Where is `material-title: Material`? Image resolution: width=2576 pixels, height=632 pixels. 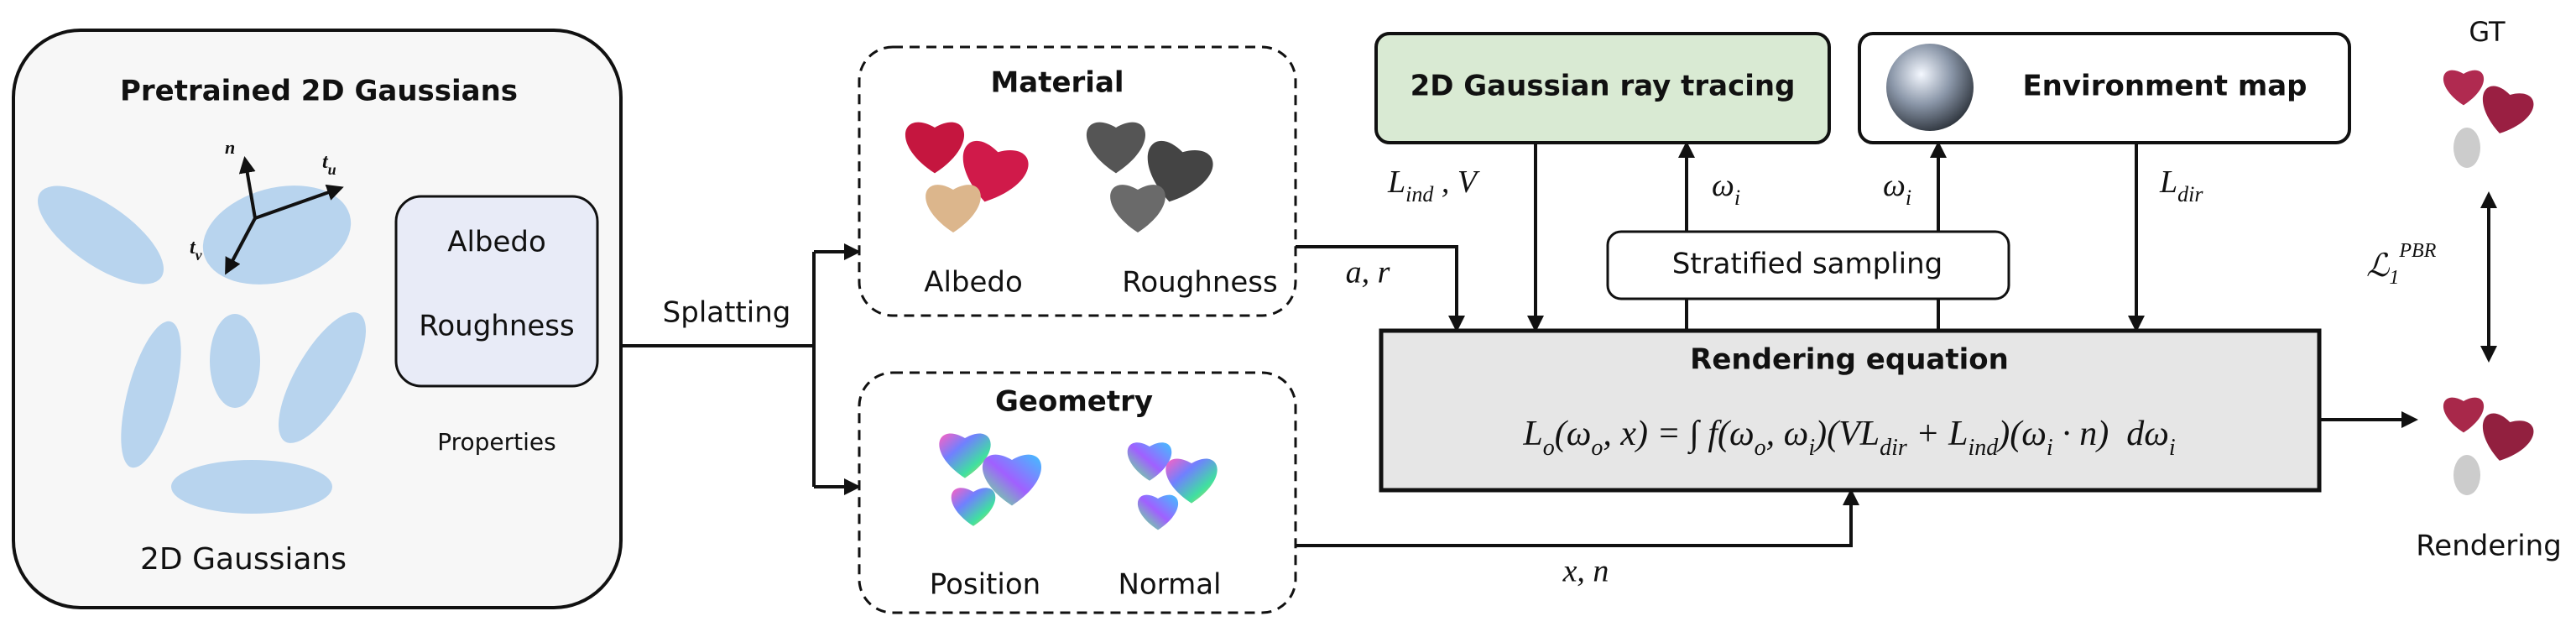 material-title: Material is located at coordinates (1057, 83).